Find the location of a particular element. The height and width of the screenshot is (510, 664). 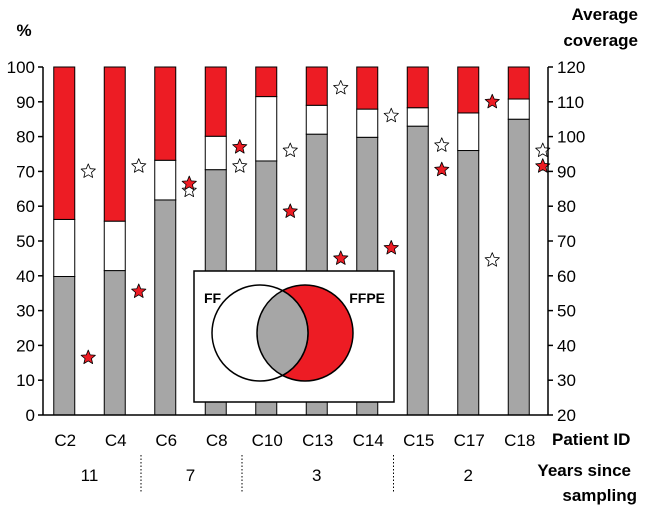

y-right-tick-label: 70 is located at coordinates (566, 241).